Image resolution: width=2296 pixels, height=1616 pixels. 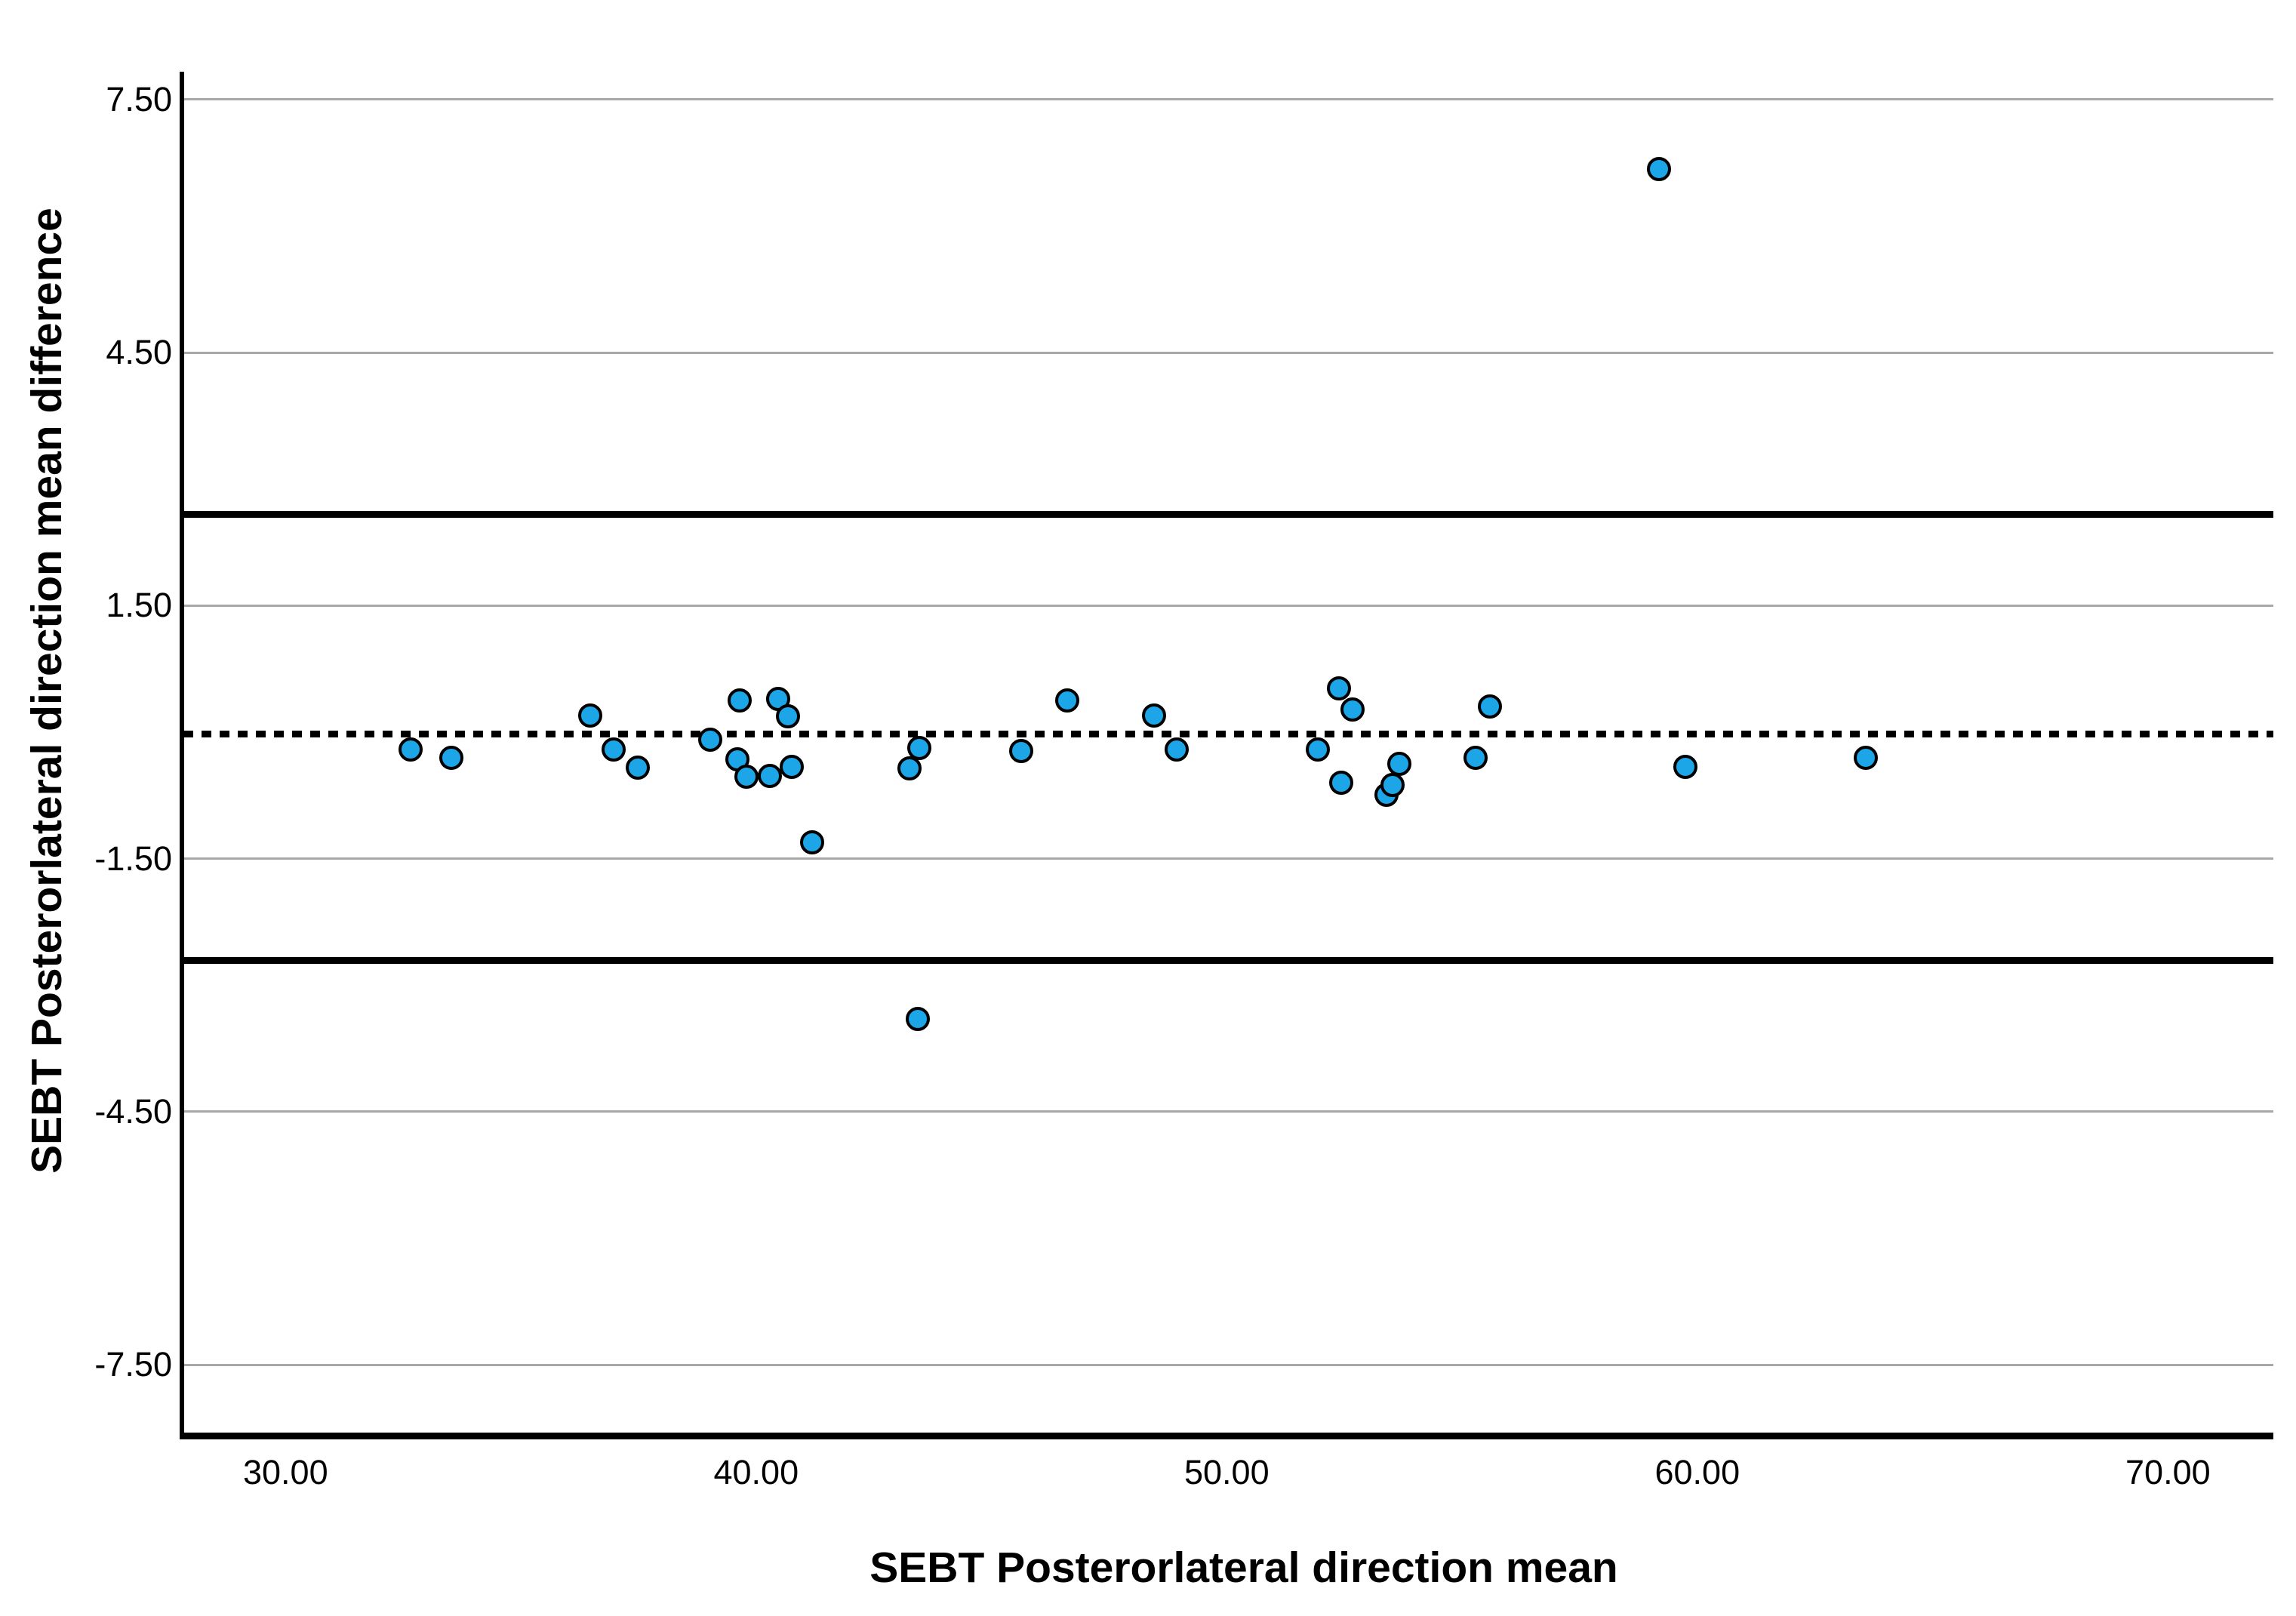 I want to click on x-tick-label: 50.00, so click(x=1227, y=1472).